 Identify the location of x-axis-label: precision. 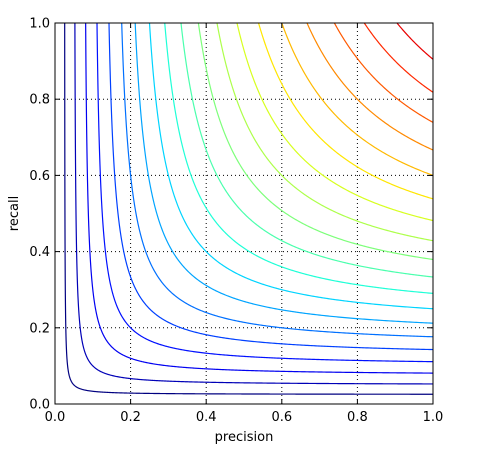
(244, 437).